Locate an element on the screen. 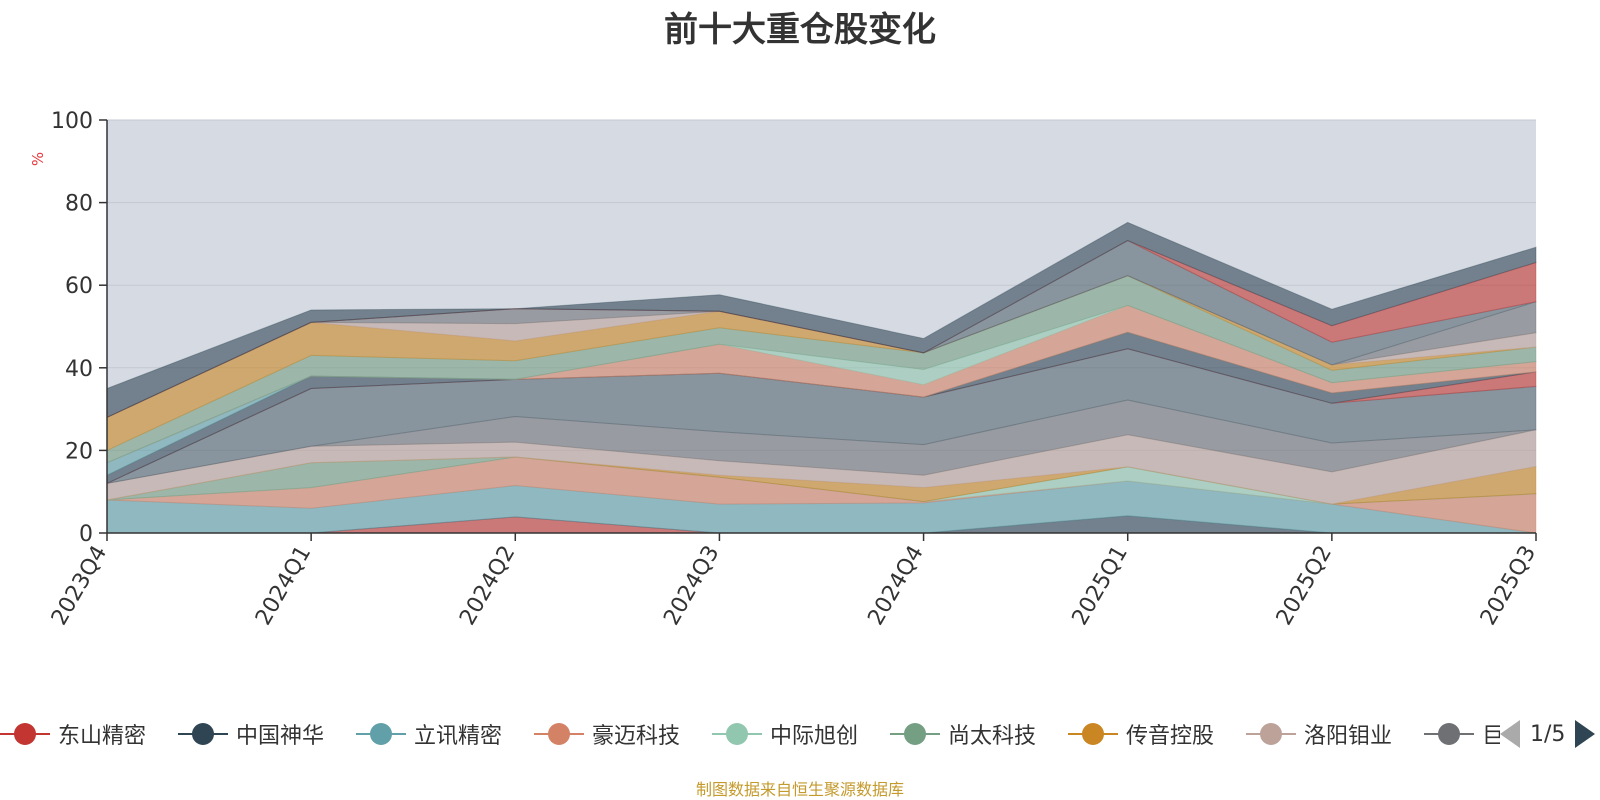 This screenshot has height=800, width=1600. y-tick-label: 20 is located at coordinates (79, 451).